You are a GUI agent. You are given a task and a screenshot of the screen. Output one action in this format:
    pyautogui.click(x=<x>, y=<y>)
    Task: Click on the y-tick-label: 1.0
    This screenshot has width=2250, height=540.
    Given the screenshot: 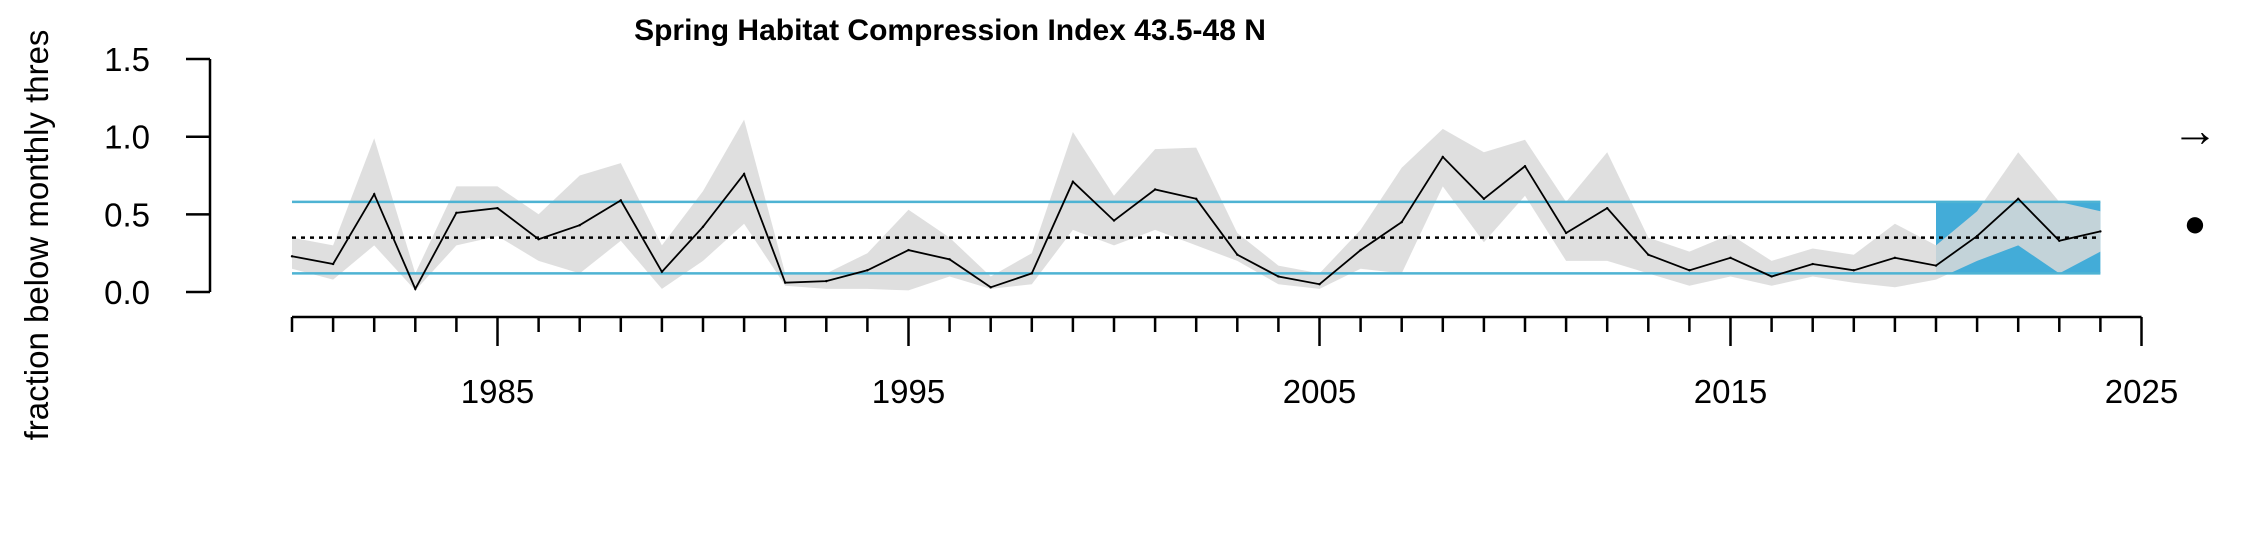 What is the action you would take?
    pyautogui.click(x=127, y=137)
    